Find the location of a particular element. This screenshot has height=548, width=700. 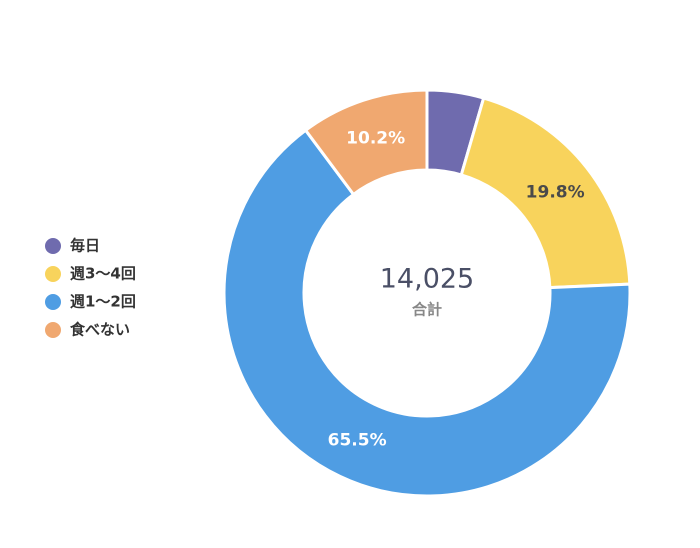

center-value: 14,025 is located at coordinates (427, 279).